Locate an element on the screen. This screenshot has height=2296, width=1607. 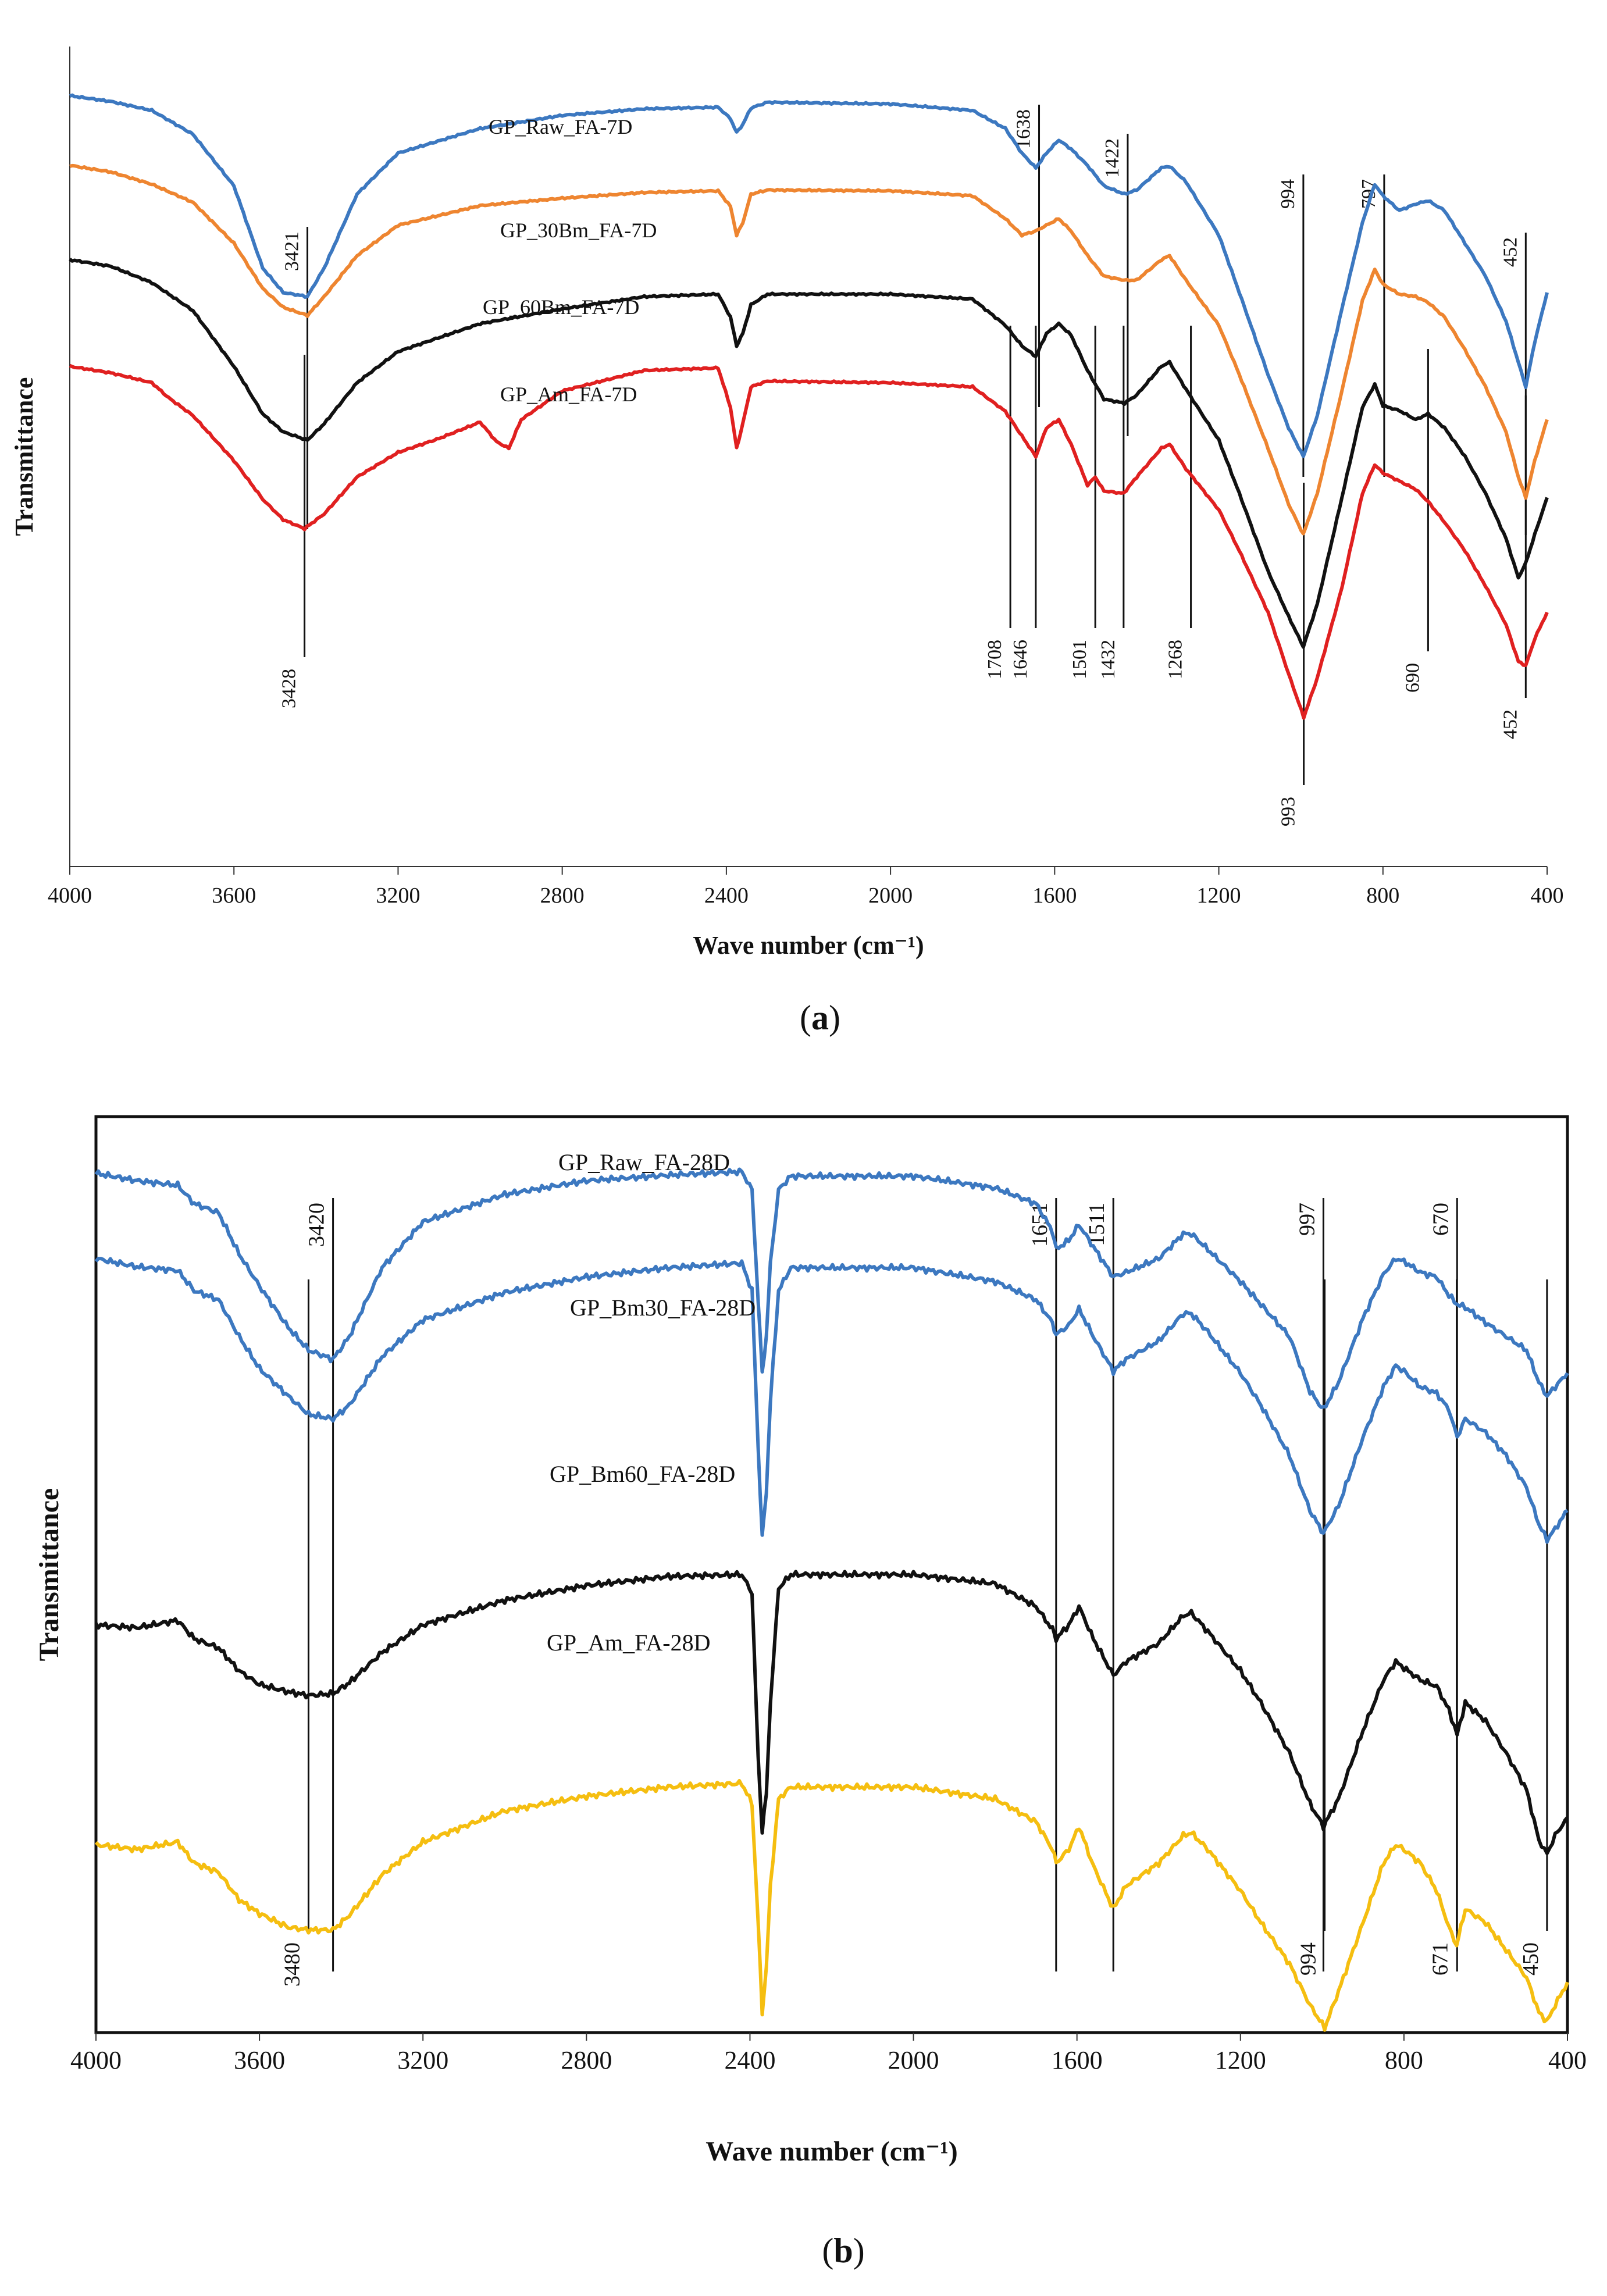
peak-label: 1432 is located at coordinates (1108, 659).